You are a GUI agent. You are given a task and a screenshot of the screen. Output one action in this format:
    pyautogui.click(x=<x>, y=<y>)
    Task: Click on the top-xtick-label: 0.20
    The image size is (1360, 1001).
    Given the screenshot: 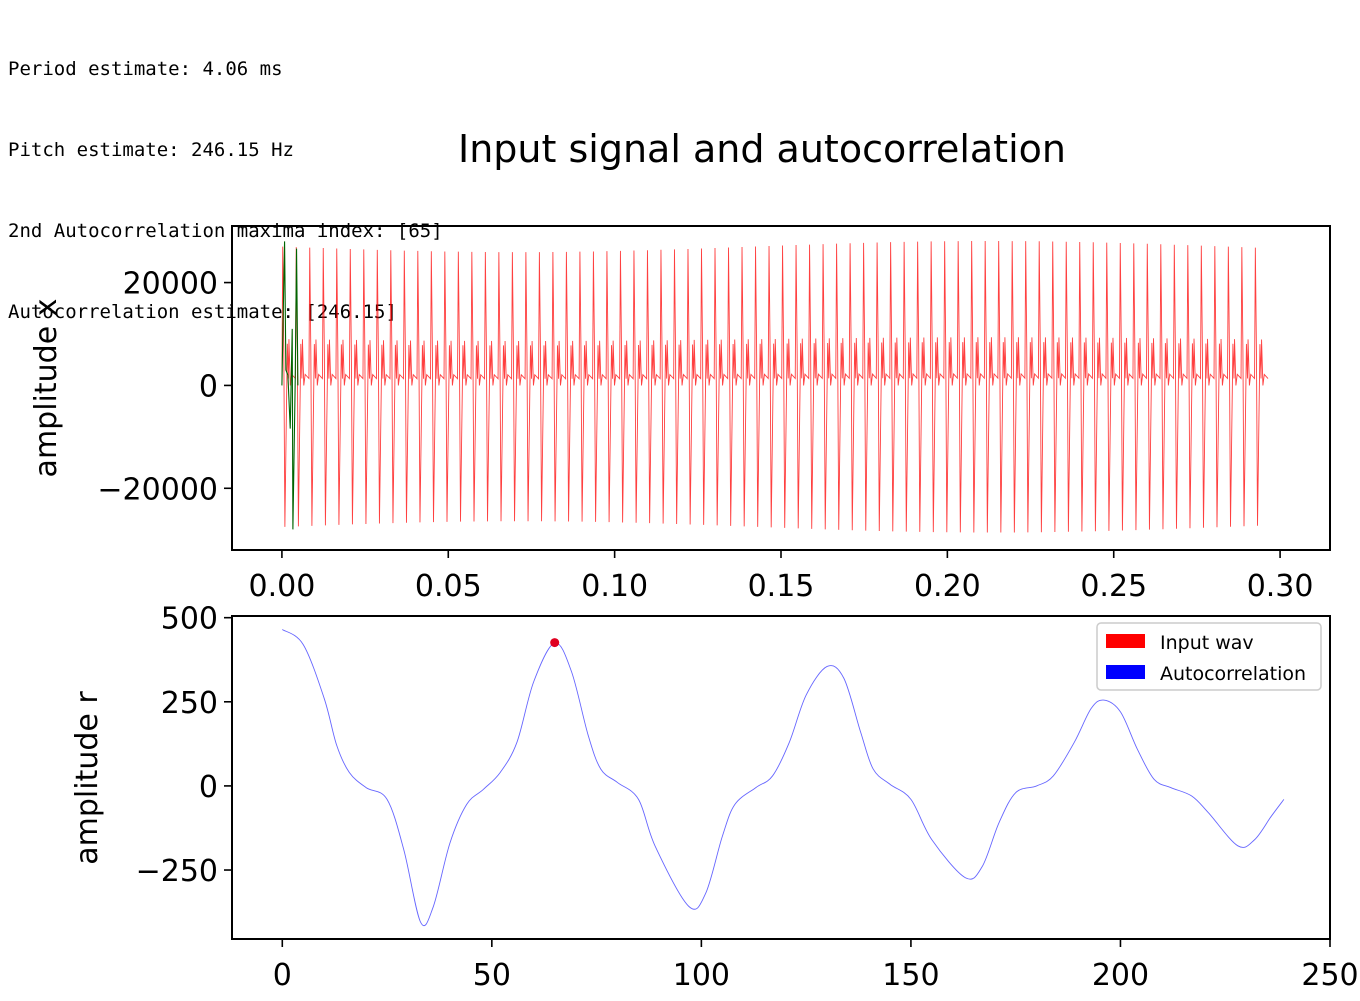 What is the action you would take?
    pyautogui.click(x=947, y=586)
    